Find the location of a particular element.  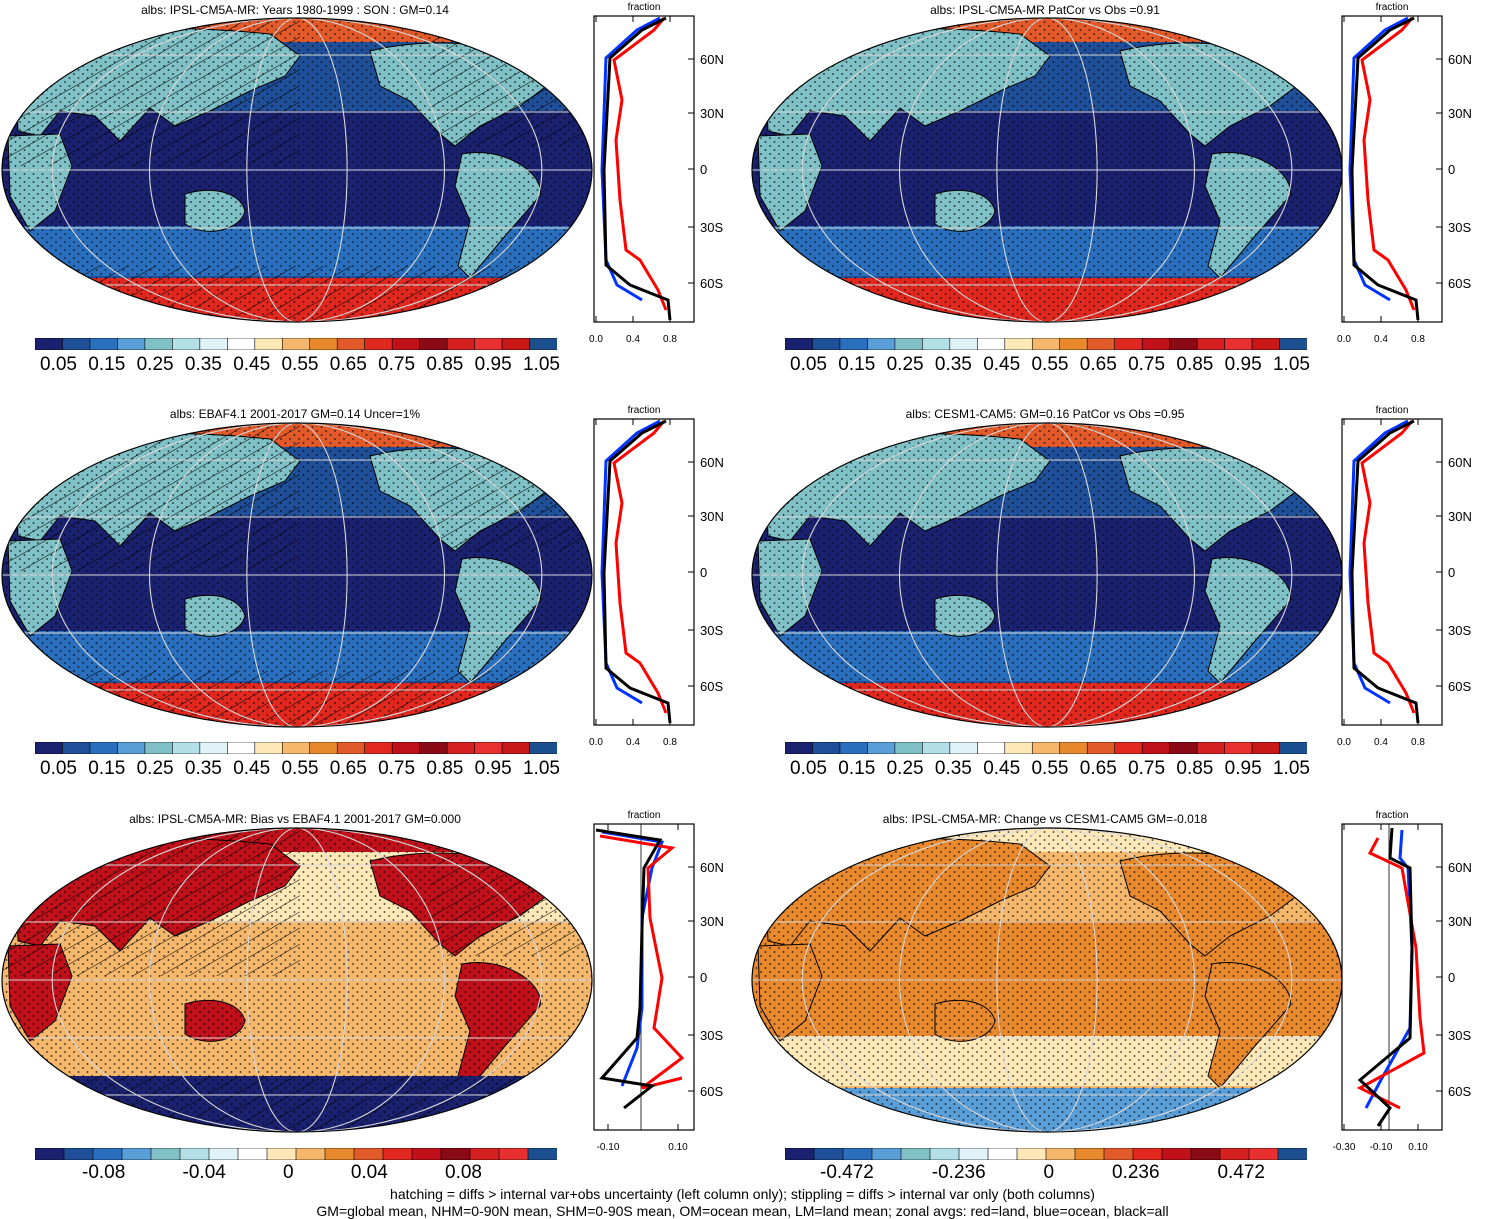

x-tick-label: 0.10 is located at coordinates (678, 1147).